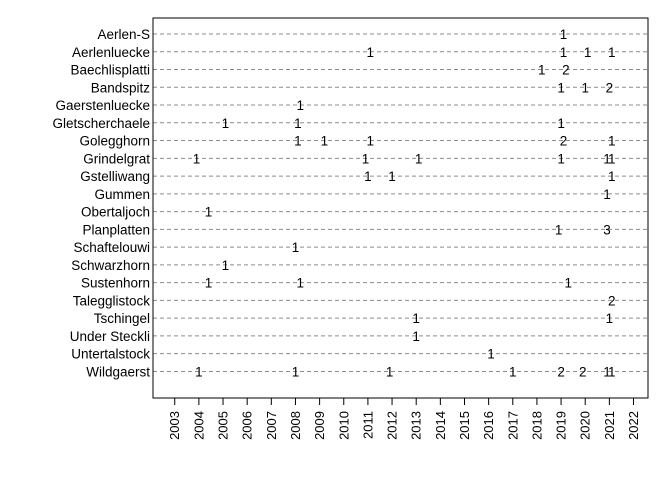 Image resolution: width=672 pixels, height=480 pixels. What do you see at coordinates (607, 229) in the screenshot?
I see `data-point: 3` at bounding box center [607, 229].